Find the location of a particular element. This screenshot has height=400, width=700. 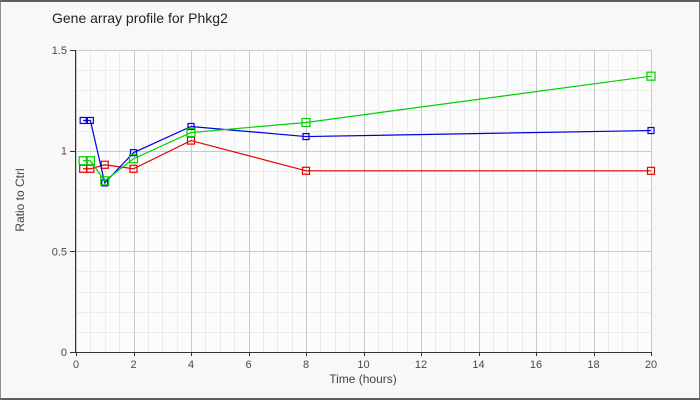

svg-text: 10 is located at coordinates (363, 365).